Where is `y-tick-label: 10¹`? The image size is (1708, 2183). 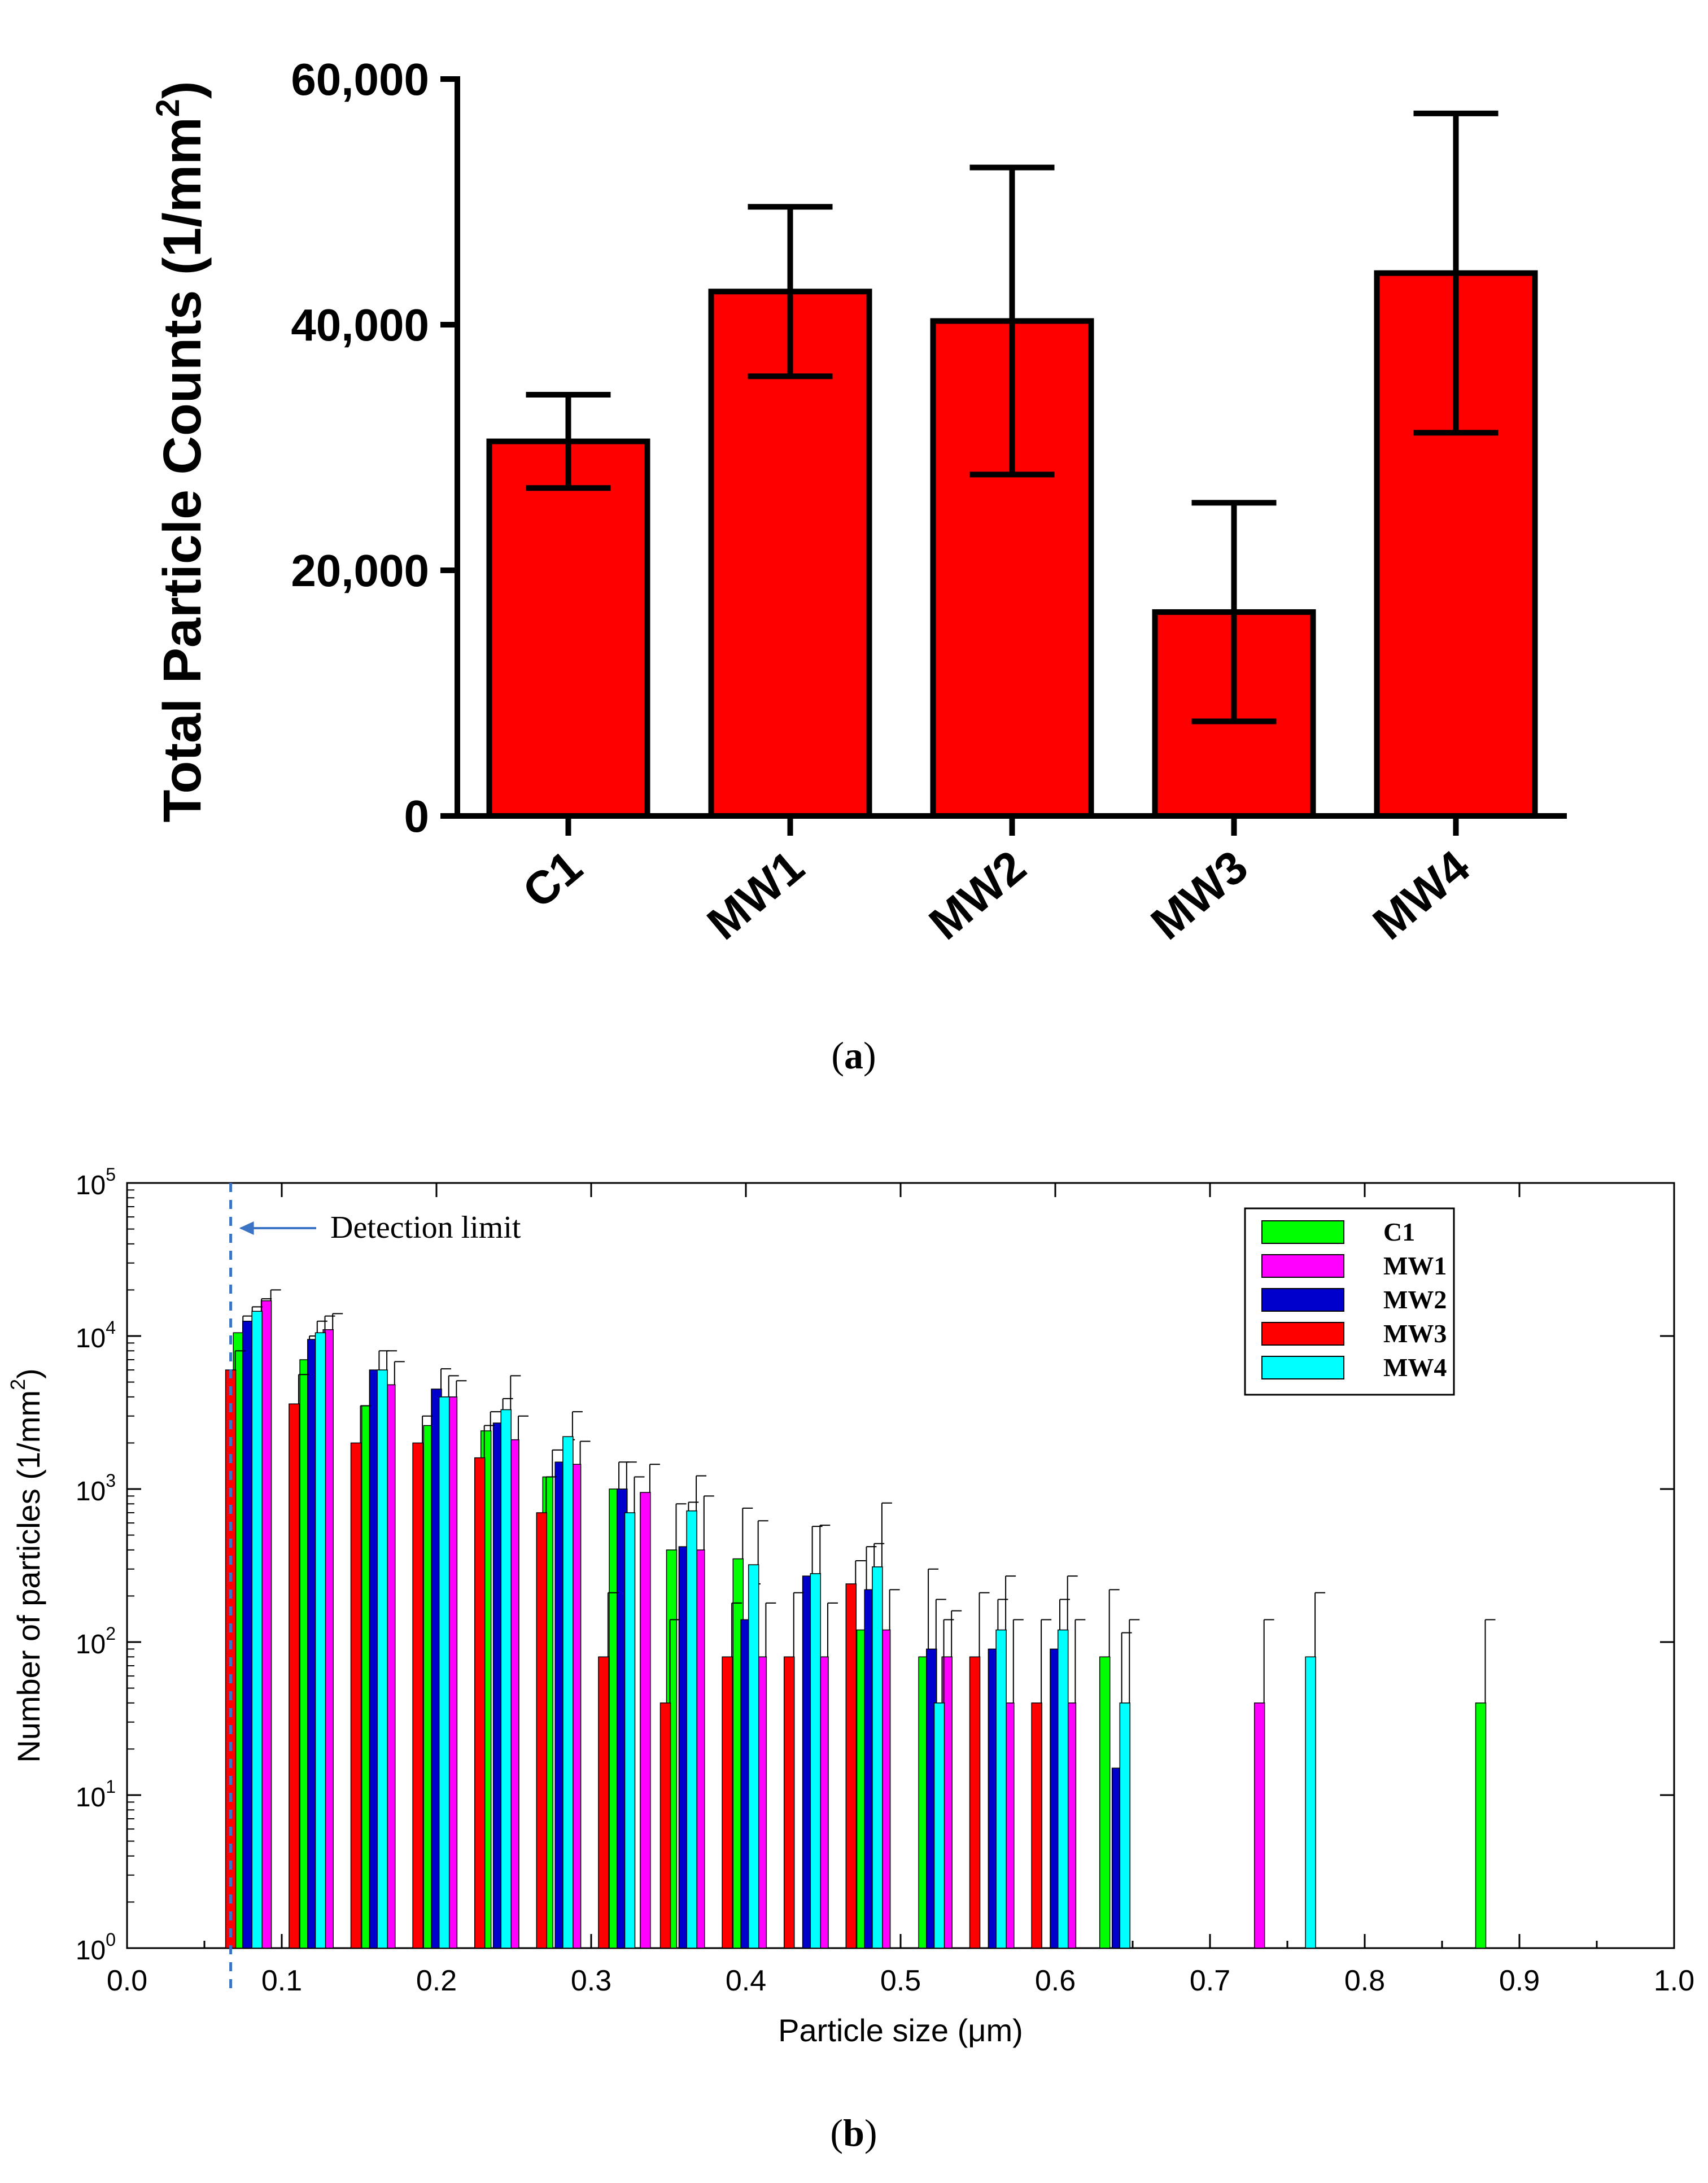
y-tick-label: 10¹ is located at coordinates (96, 1795).